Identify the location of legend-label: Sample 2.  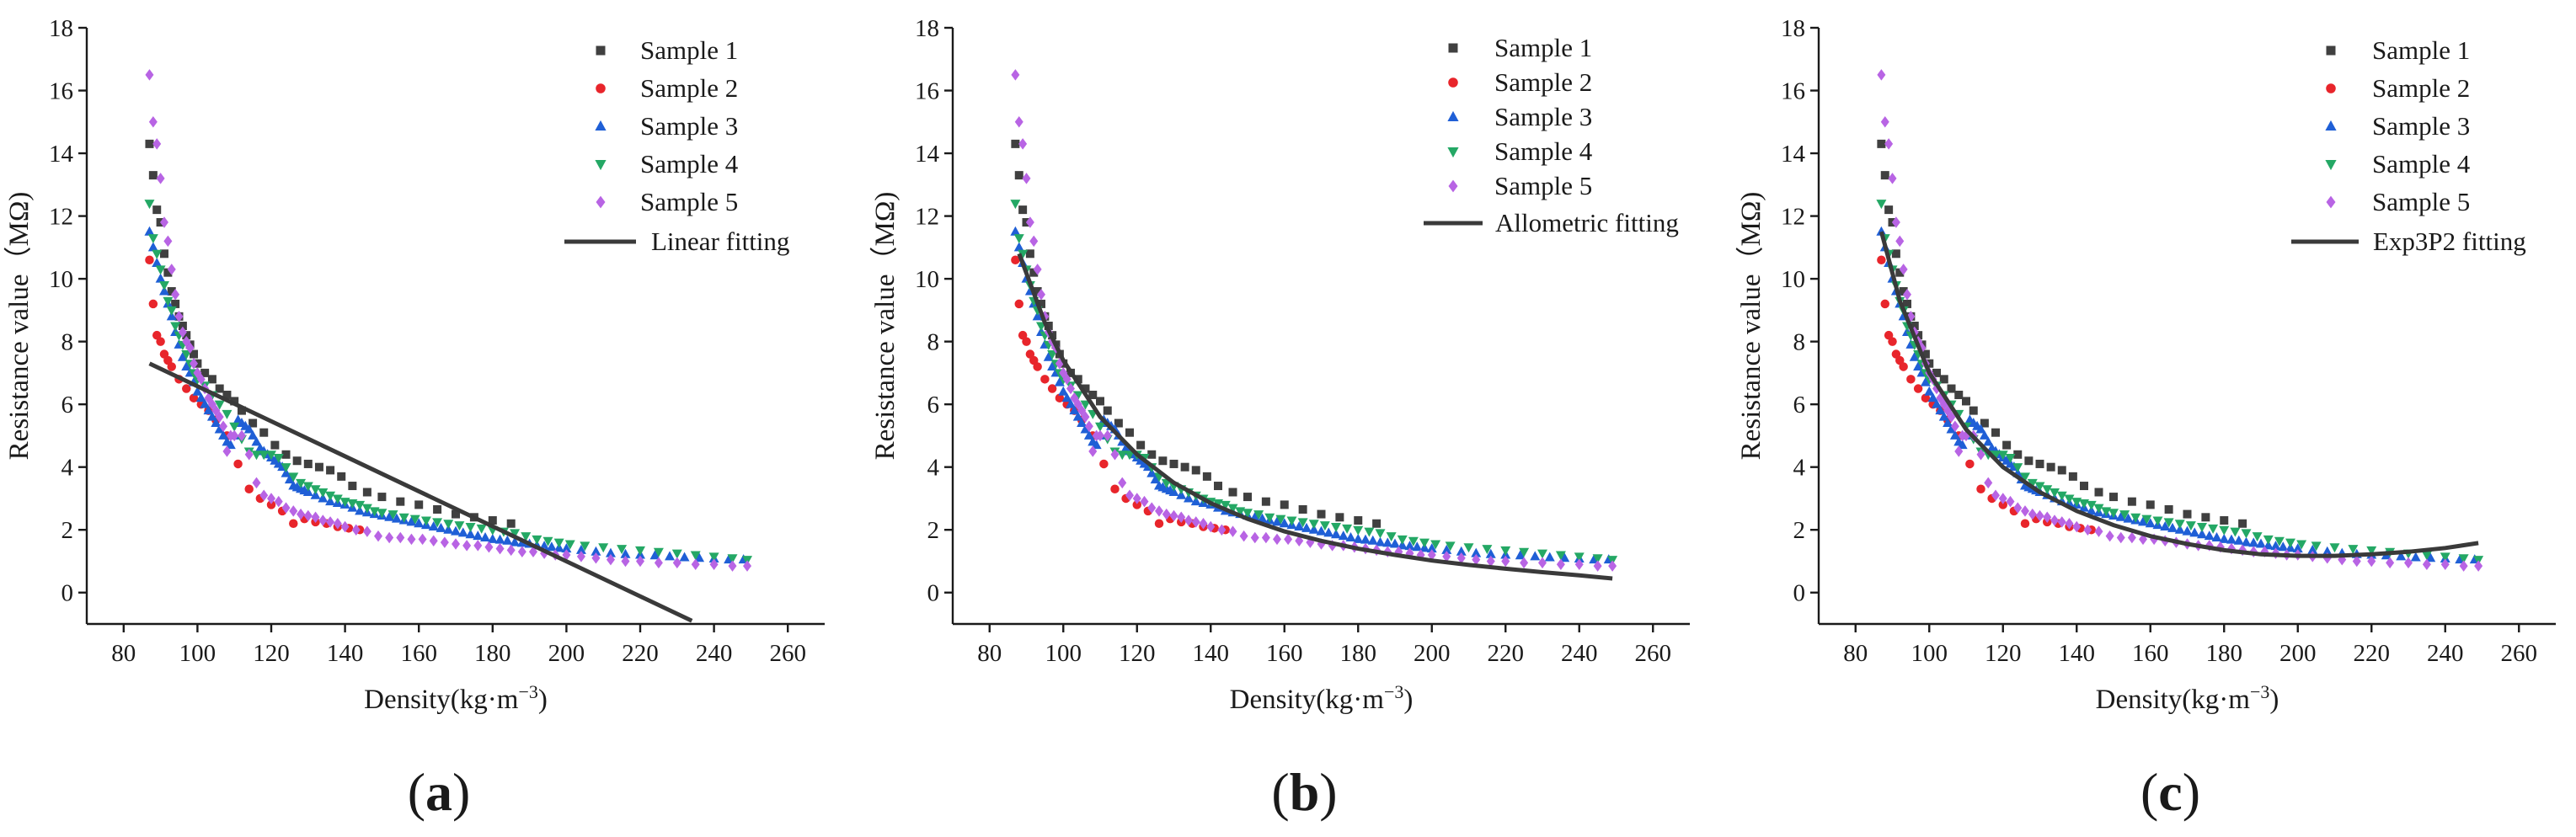
(689, 88).